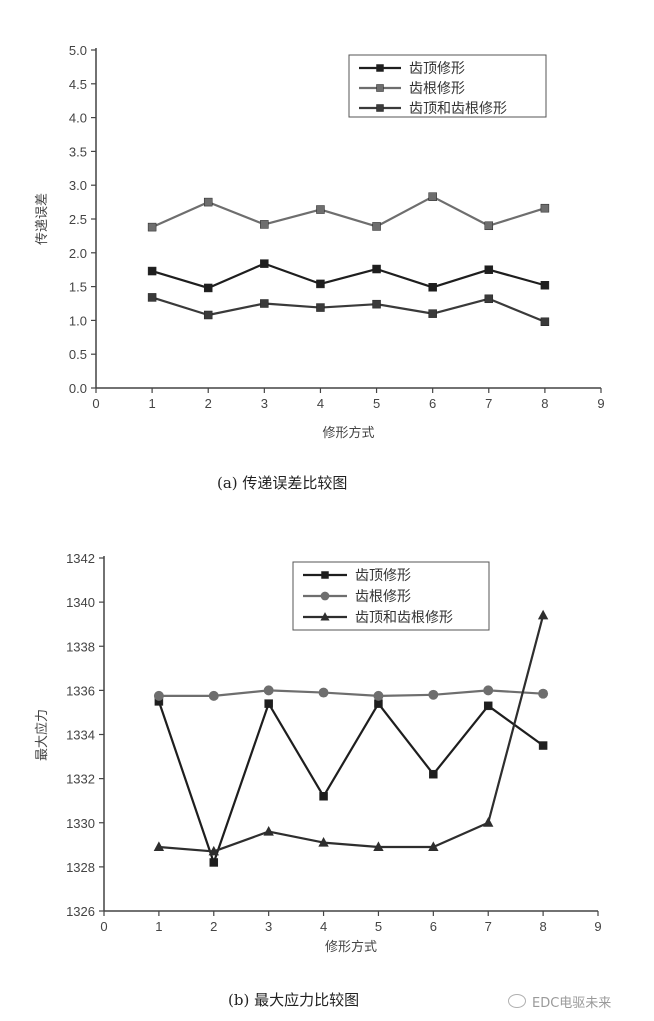  What do you see at coordinates (458, 109) in the screenshot?
I see `legend-label: 齿顶和齿根修形` at bounding box center [458, 109].